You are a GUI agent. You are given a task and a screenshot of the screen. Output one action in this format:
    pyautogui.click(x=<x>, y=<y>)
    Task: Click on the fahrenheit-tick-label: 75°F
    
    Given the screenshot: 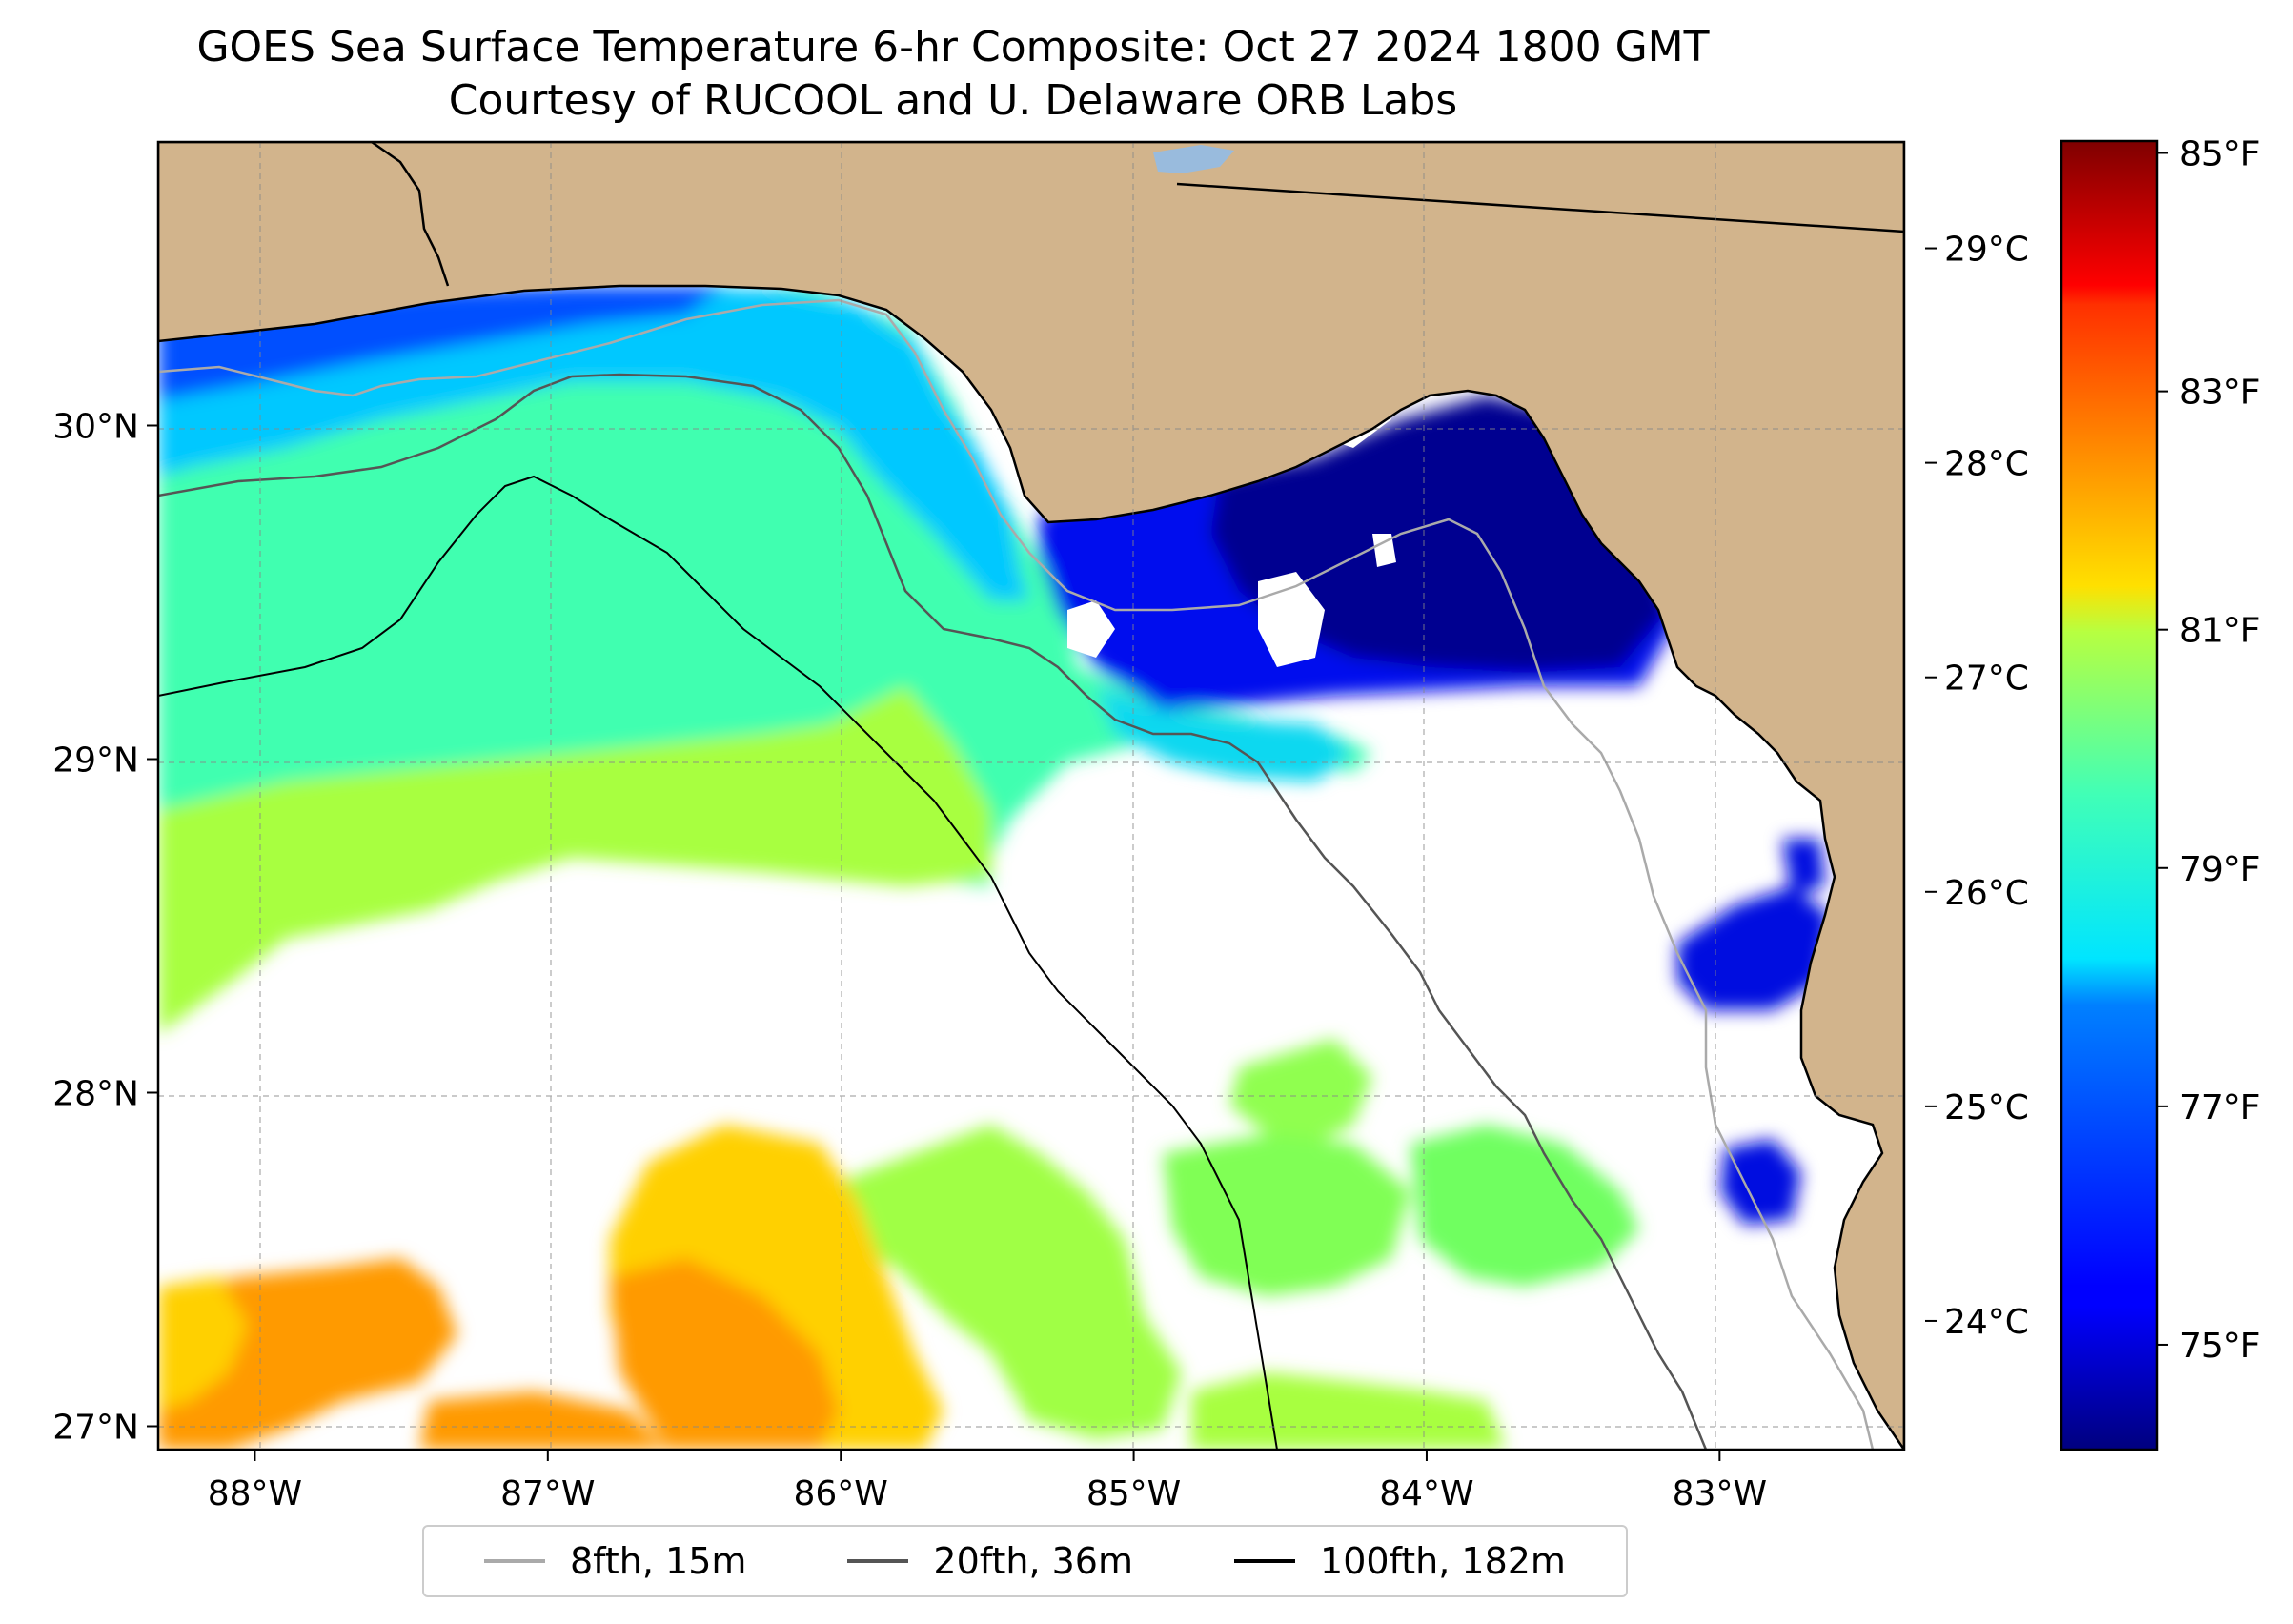 What is the action you would take?
    pyautogui.click(x=2221, y=1346)
    